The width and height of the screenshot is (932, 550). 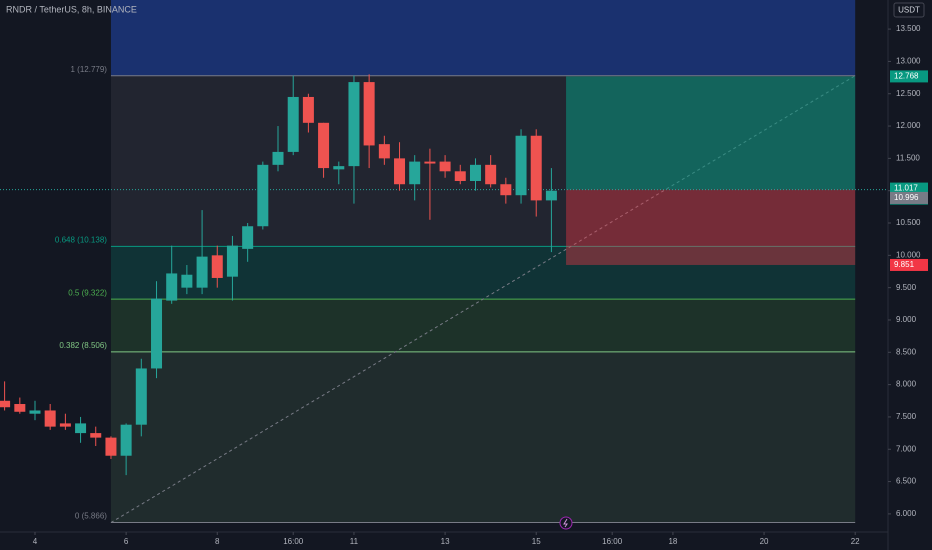 I want to click on fib-label: 0.382 (8.506), so click(x=83, y=345).